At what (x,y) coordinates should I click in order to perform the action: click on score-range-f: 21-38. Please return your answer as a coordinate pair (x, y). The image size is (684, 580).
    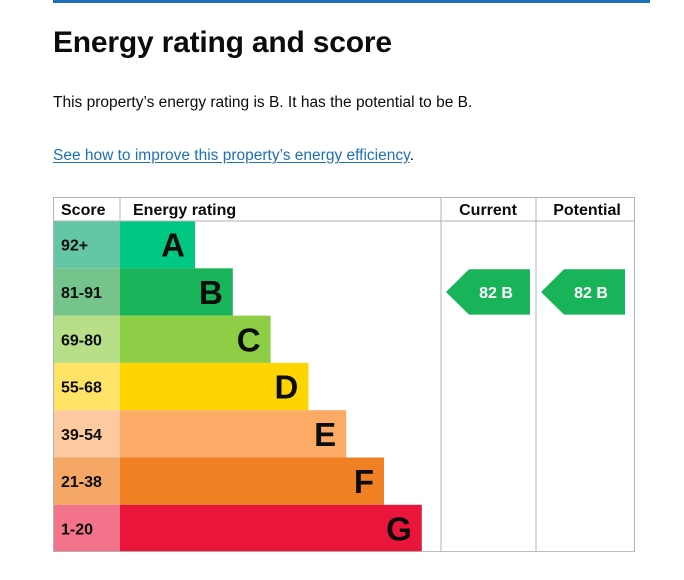
    Looking at the image, I should click on (81, 482).